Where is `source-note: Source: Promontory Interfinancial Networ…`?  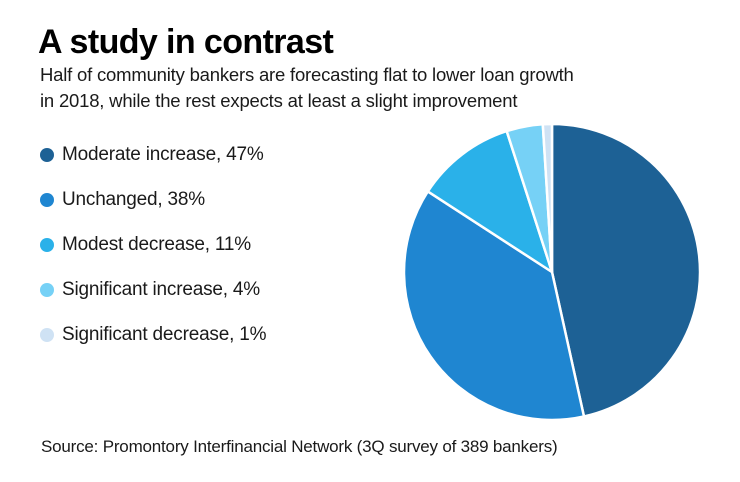 source-note: Source: Promontory Interfinancial Networ… is located at coordinates (299, 446).